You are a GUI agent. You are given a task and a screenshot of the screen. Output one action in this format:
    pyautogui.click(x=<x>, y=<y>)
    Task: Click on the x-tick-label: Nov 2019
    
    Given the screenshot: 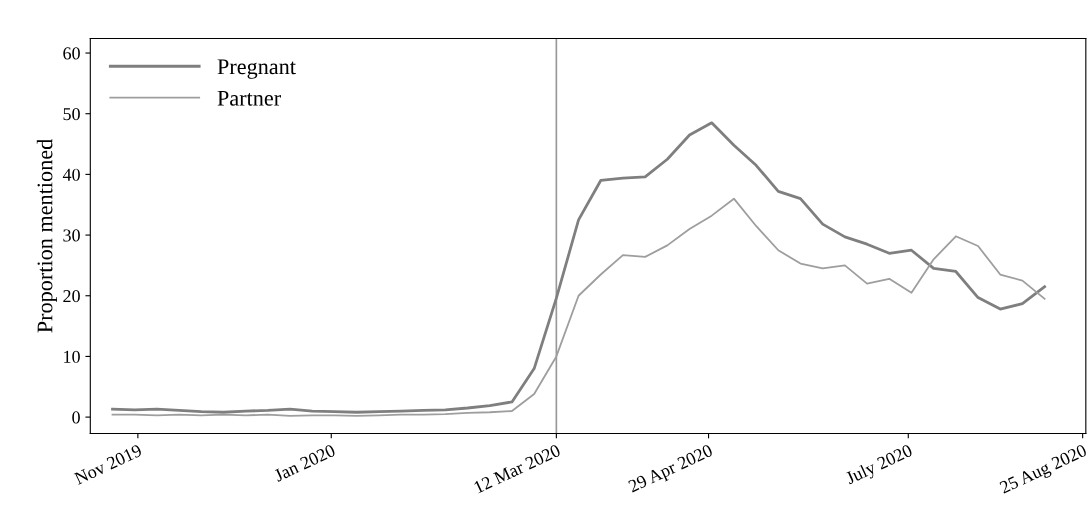 What is the action you would take?
    pyautogui.click(x=108, y=464)
    